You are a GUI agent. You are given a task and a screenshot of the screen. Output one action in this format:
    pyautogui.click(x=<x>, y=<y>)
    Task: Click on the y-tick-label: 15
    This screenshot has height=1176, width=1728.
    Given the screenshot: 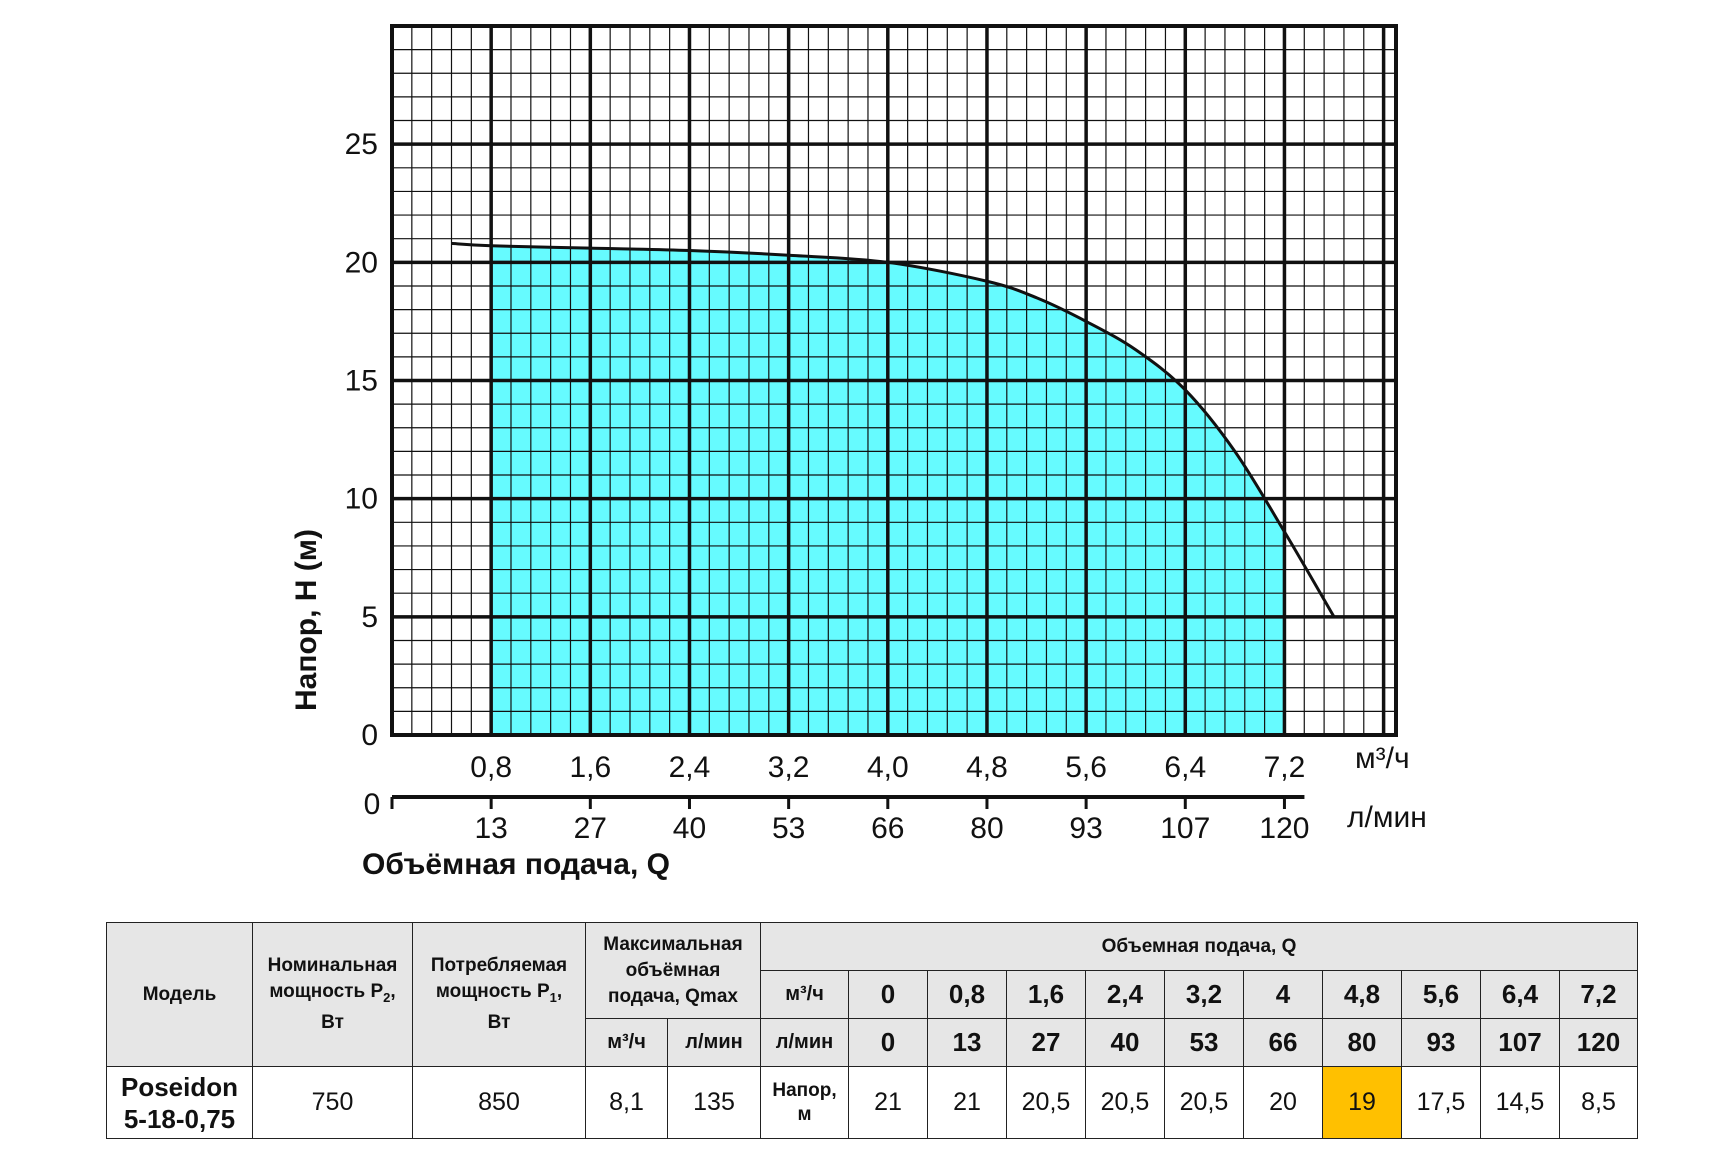 What is the action you would take?
    pyautogui.click(x=361, y=381)
    